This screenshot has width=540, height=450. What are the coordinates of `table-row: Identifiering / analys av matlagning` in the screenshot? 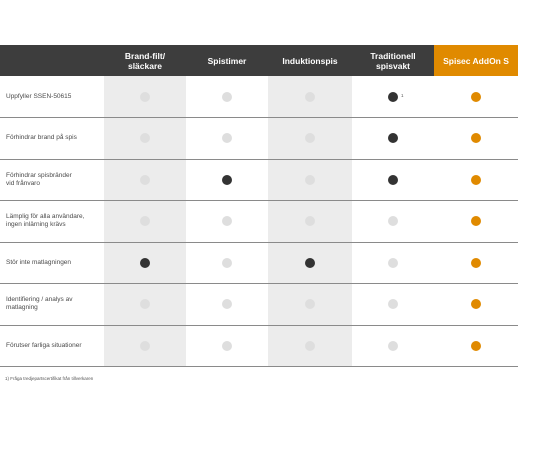 It's located at (259, 304).